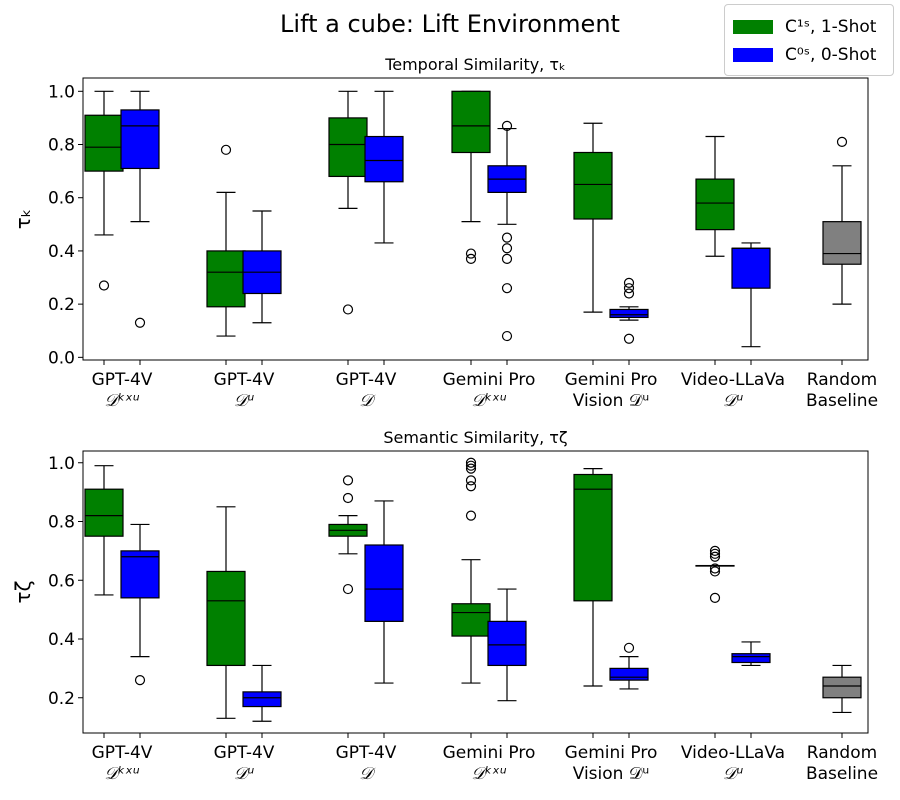 Image resolution: width=900 pixels, height=800 pixels. Describe the element at coordinates (61, 92) in the screenshot. I see `y-tick-label: 1.0` at that location.